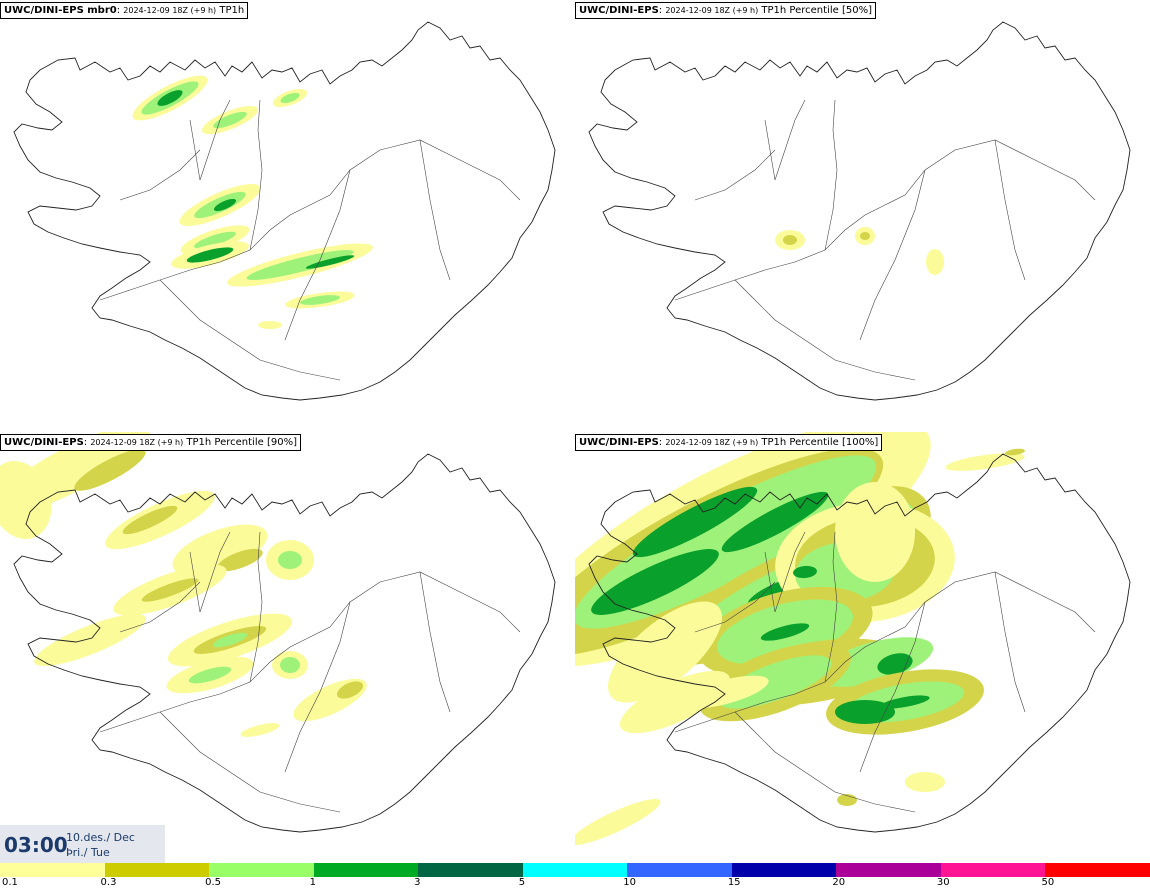 The width and height of the screenshot is (1150, 891). What do you see at coordinates (108, 882) in the screenshot?
I see `colorbar-tick-label: 0.3` at bounding box center [108, 882].